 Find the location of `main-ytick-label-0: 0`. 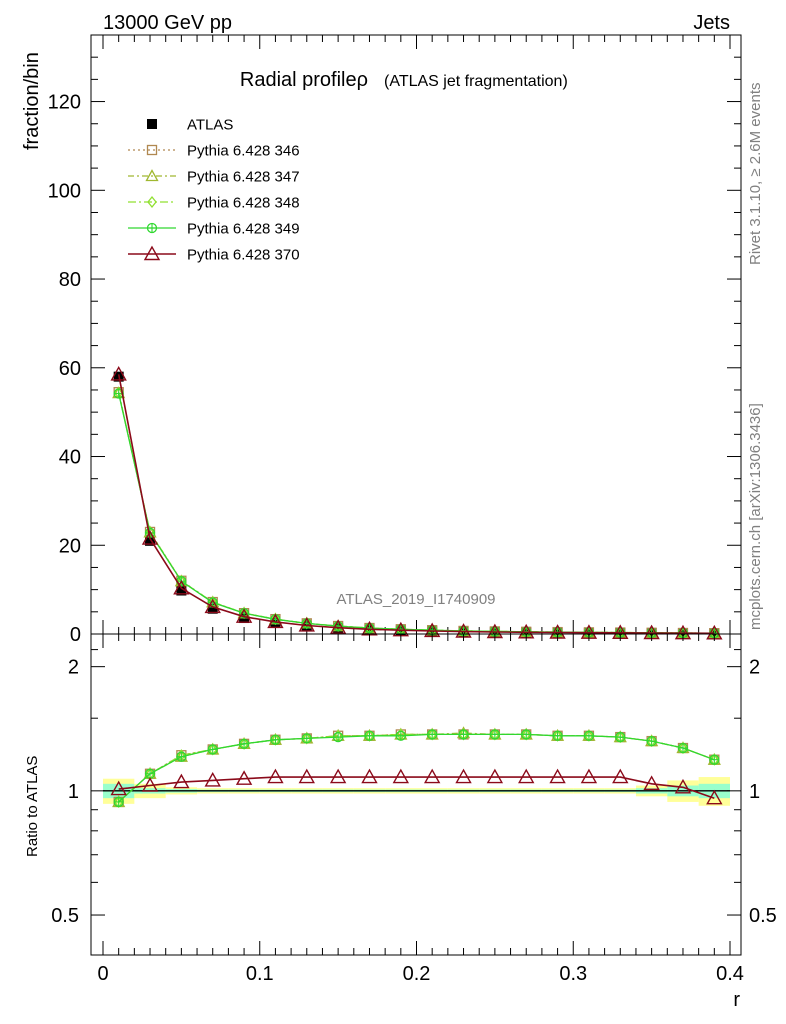

main-ytick-label-0: 0 is located at coordinates (75, 635).